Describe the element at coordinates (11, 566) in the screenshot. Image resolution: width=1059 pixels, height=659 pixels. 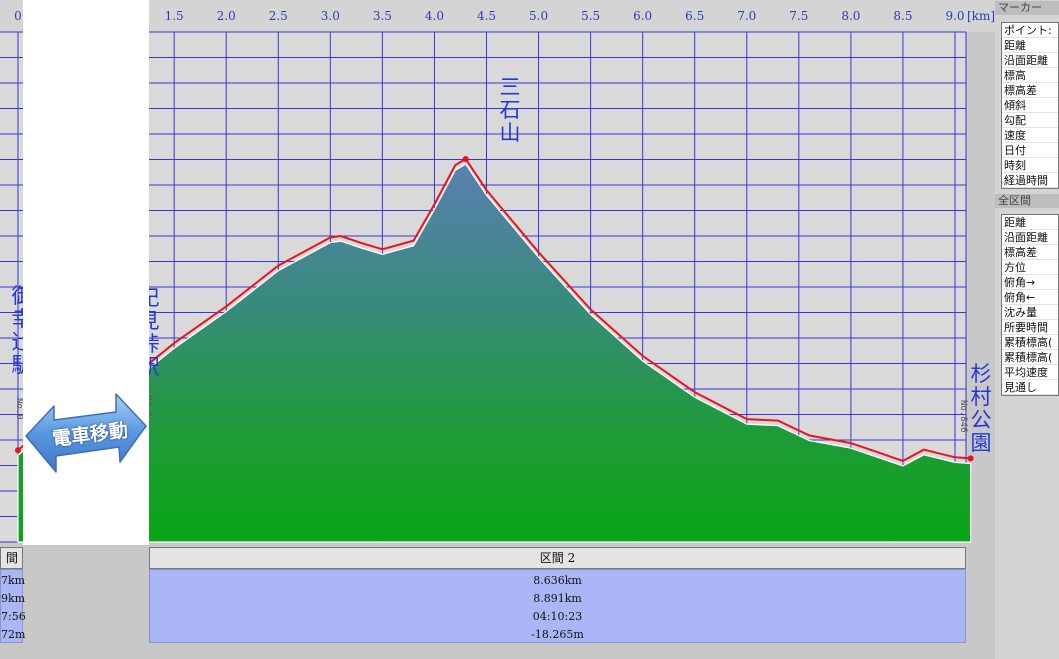
I see `section1-header: 間 1` at that location.